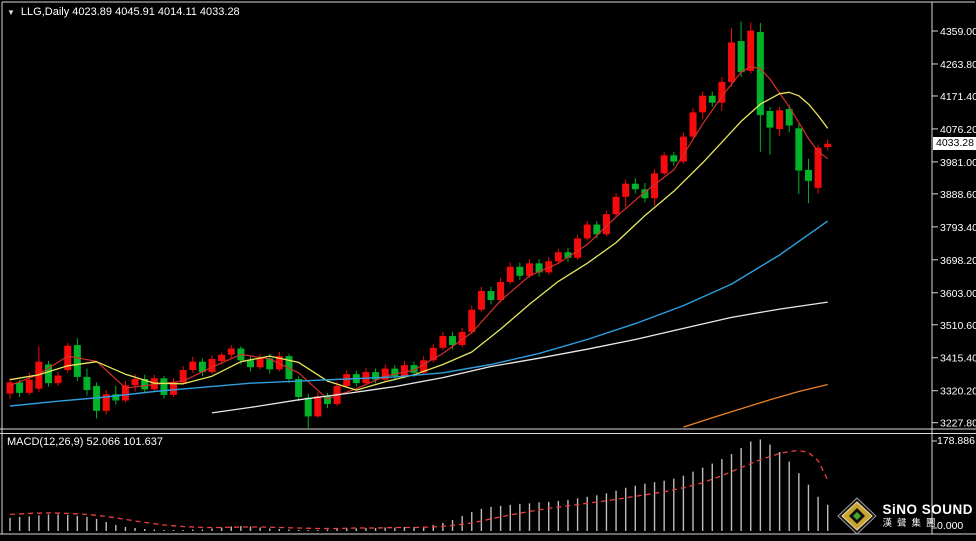  Describe the element at coordinates (958, 65) in the screenshot. I see `price-tick-label: 4263.80` at that location.